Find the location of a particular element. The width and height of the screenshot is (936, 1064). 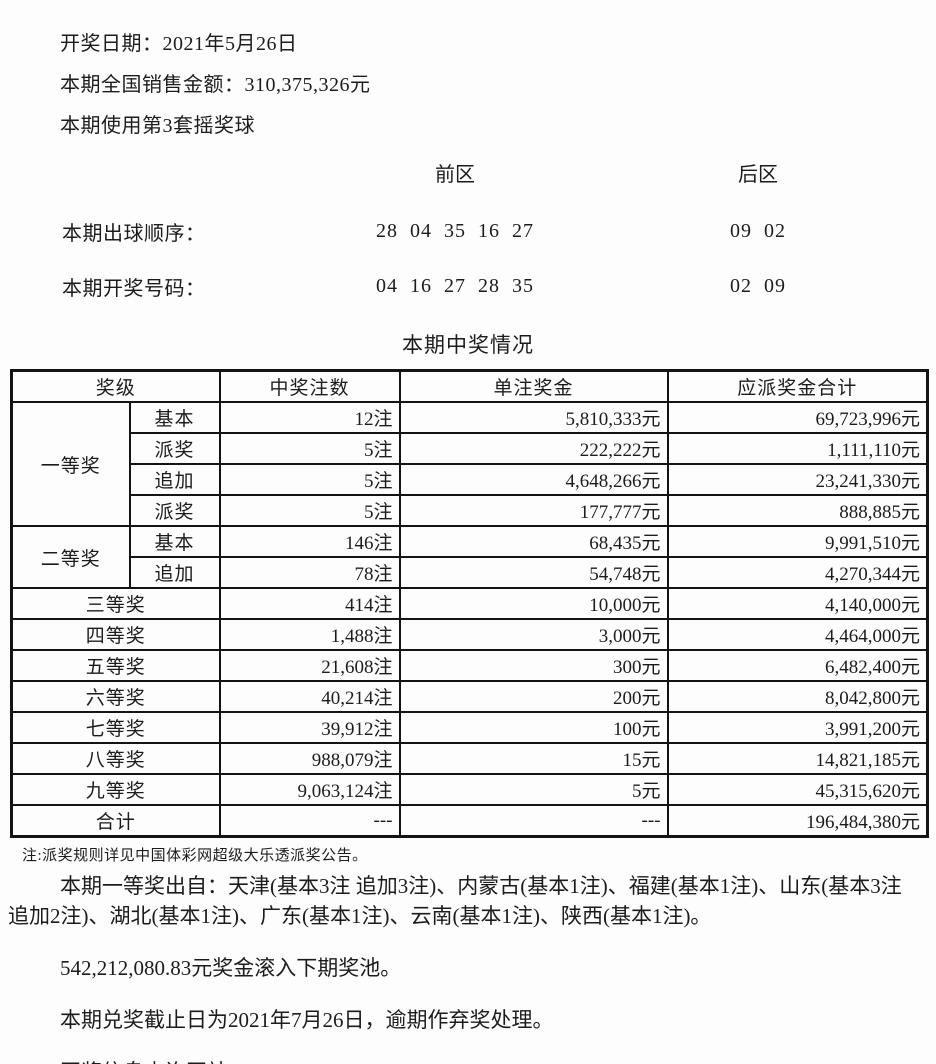

total-prize-cell: 4,140,000元 is located at coordinates (797, 603).